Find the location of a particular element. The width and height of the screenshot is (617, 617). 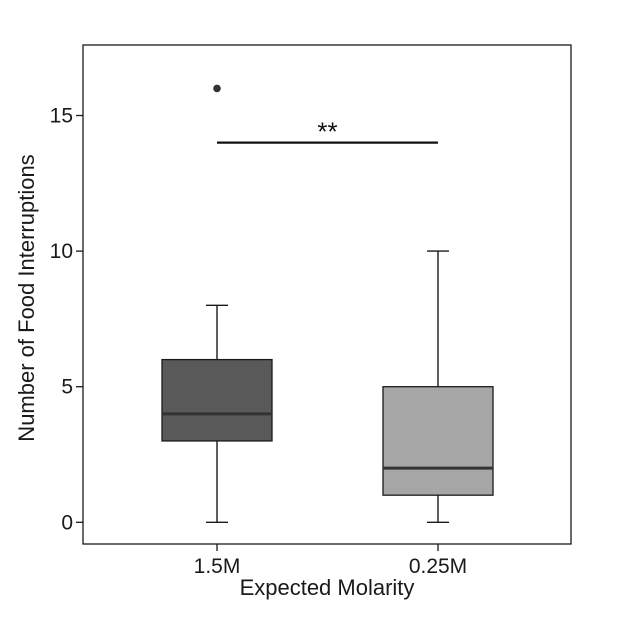

x-axis-ticks: 1.5M 0.25M is located at coordinates (330, 561).